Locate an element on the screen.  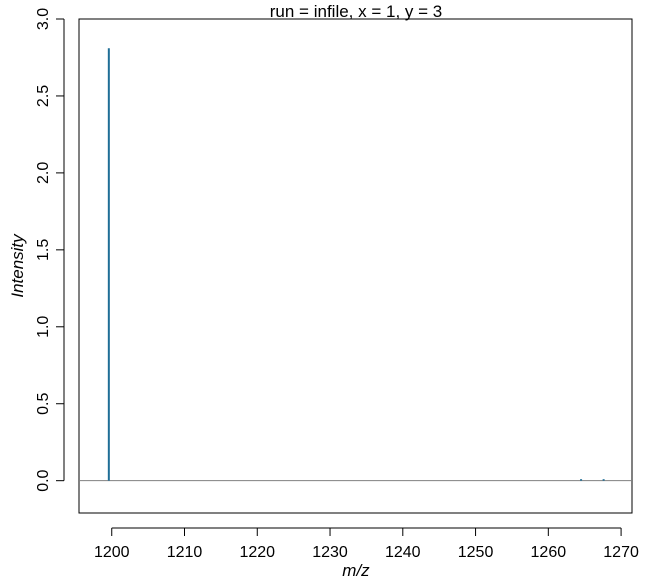
y-tick-label: 3.0 is located at coordinates (43, 19).